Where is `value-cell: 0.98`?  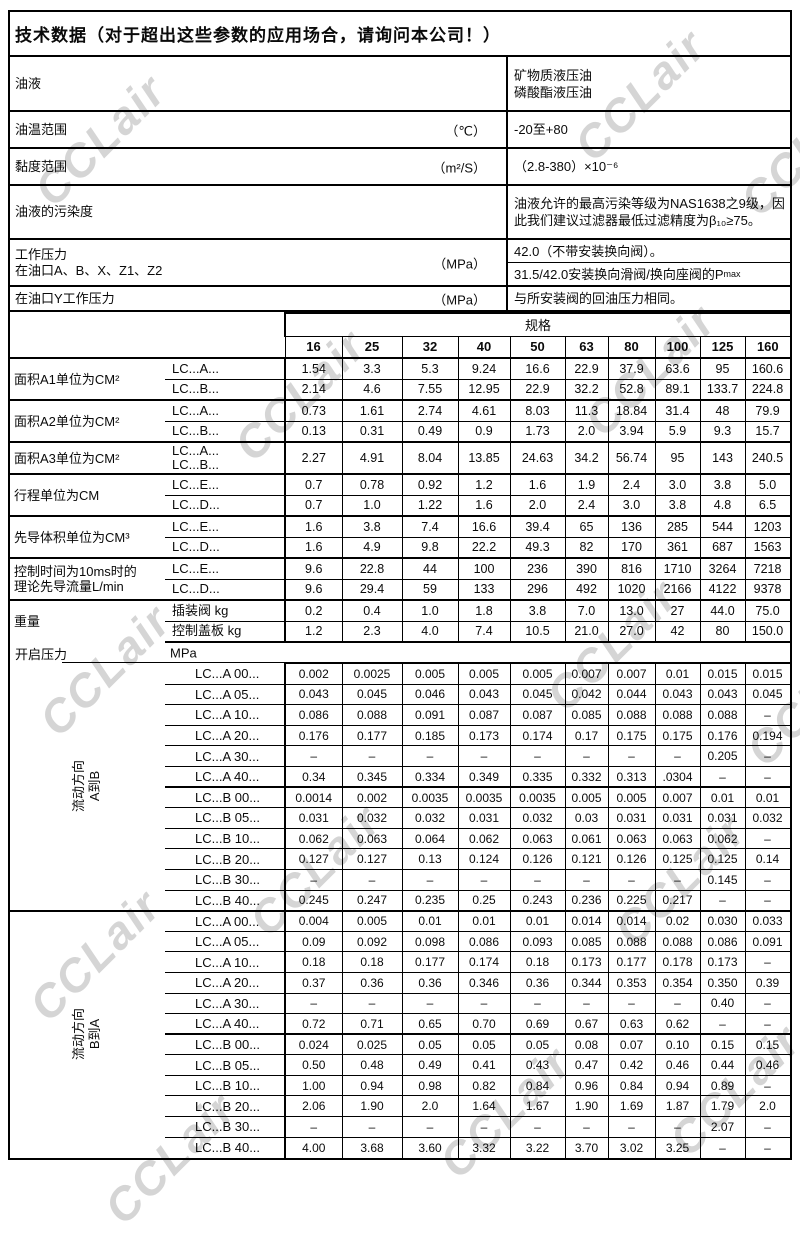
value-cell: 0.98 is located at coordinates (430, 1085).